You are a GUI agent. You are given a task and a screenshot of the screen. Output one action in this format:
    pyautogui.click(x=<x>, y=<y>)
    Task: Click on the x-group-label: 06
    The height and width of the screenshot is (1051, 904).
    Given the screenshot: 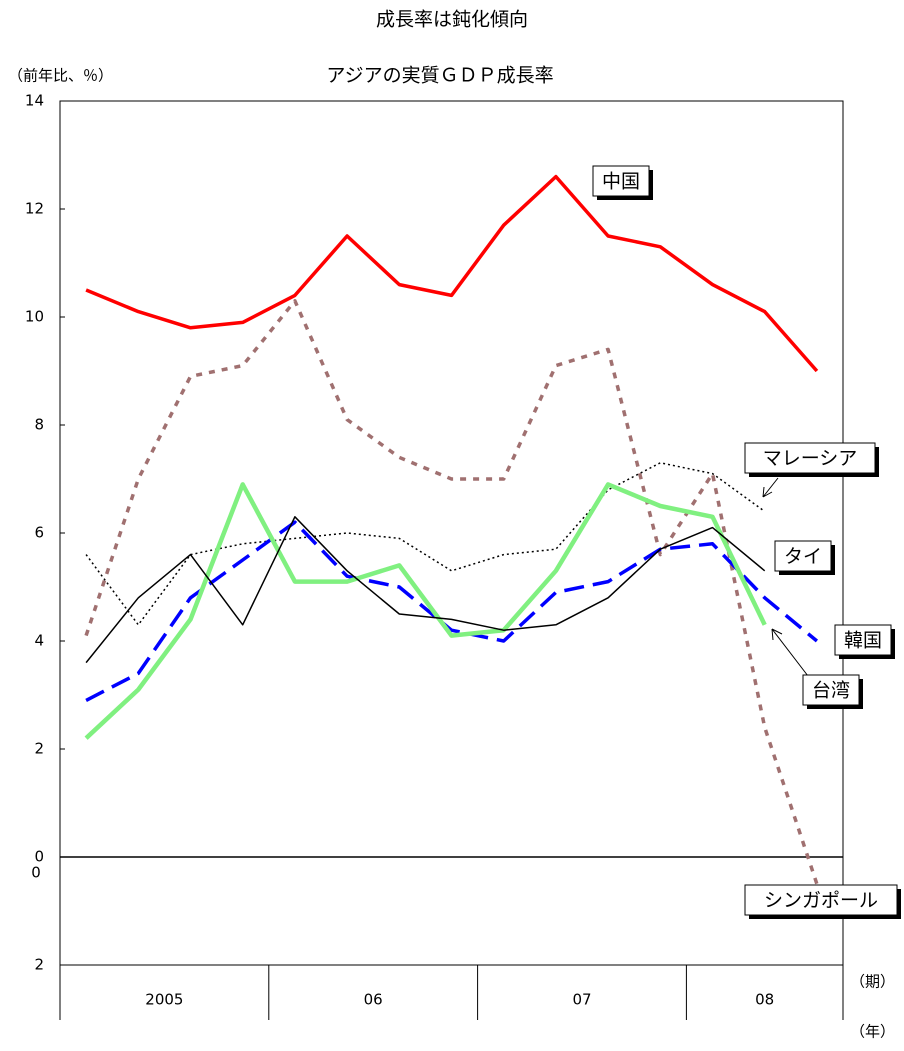 What is the action you would take?
    pyautogui.click(x=373, y=1000)
    